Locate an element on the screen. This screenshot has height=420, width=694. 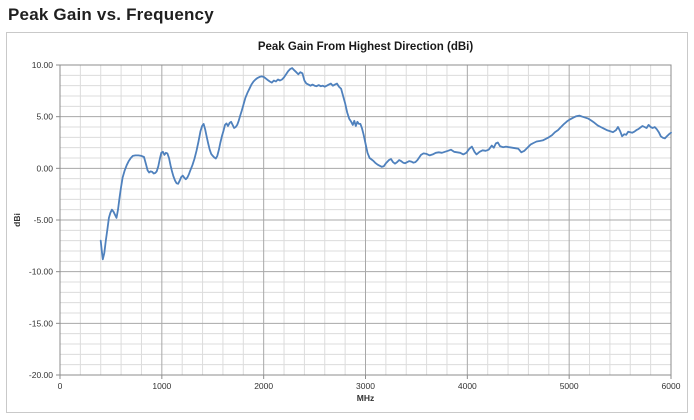
y-tick-label: -15.00 is located at coordinates (41, 323).